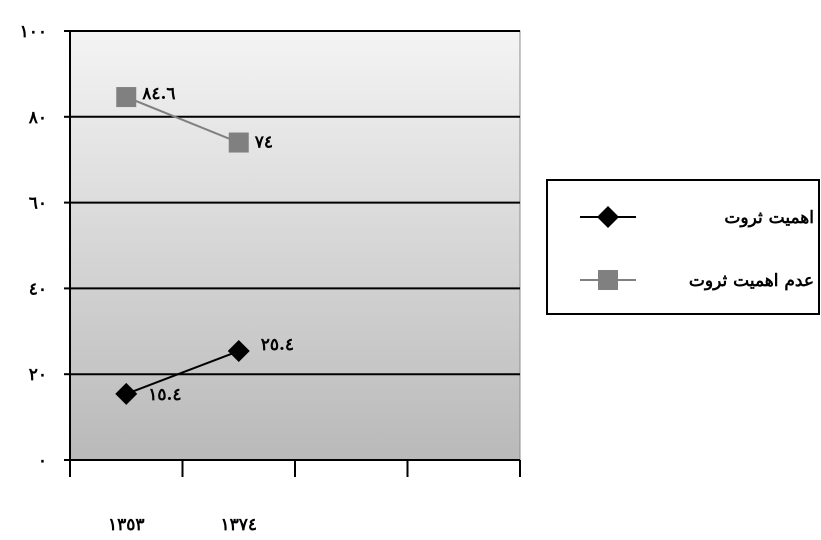 The height and width of the screenshot is (540, 821). Describe the element at coordinates (45, 246) in the screenshot. I see `y-axis-ticks: ٠ ٢٠ ٤٠ ٦٠ ٨٠ ١٠٠` at that location.